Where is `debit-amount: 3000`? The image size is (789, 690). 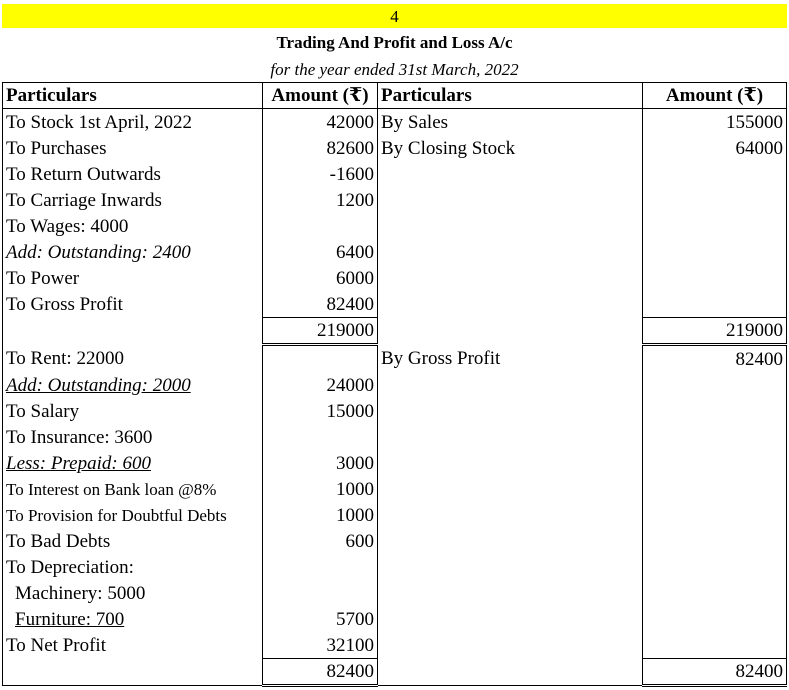 debit-amount: 3000 is located at coordinates (320, 463).